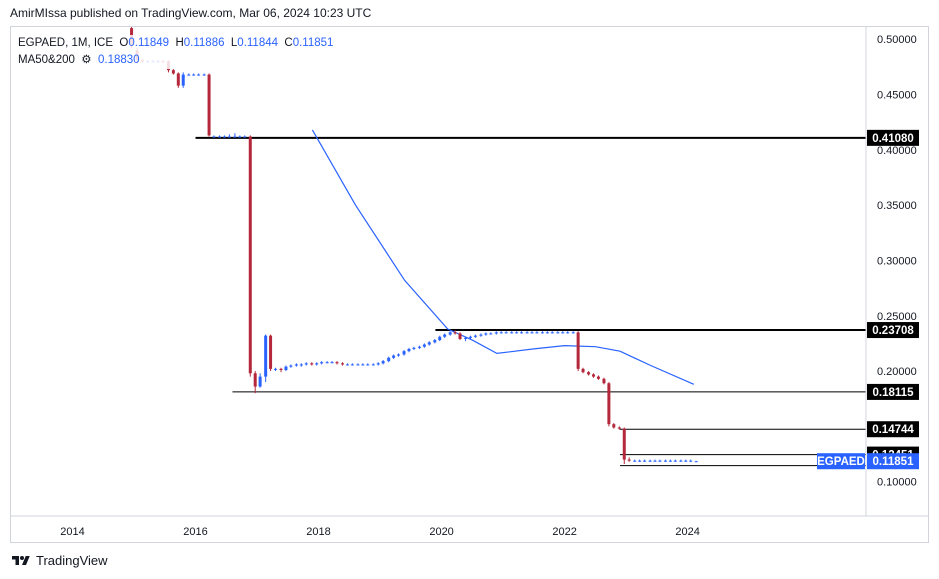 The width and height of the screenshot is (939, 579). Describe the element at coordinates (841, 461) in the screenshot. I see `symbol-tag-bg` at that location.